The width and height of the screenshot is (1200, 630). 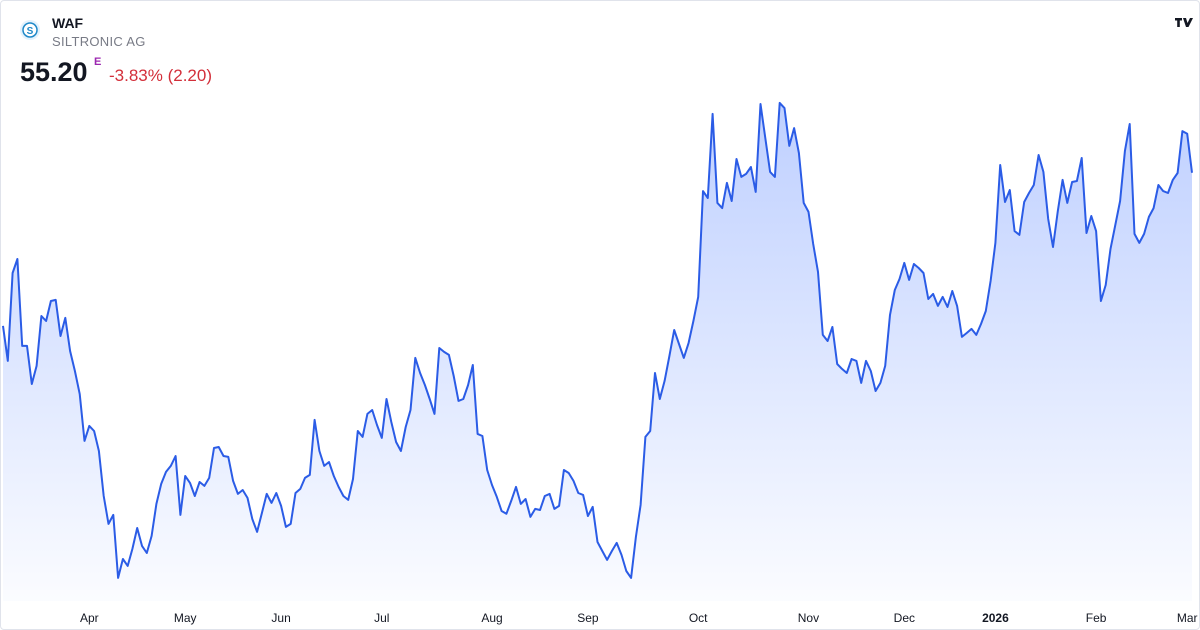 What do you see at coordinates (995, 618) in the screenshot?
I see `x-tick-label: 2026` at bounding box center [995, 618].